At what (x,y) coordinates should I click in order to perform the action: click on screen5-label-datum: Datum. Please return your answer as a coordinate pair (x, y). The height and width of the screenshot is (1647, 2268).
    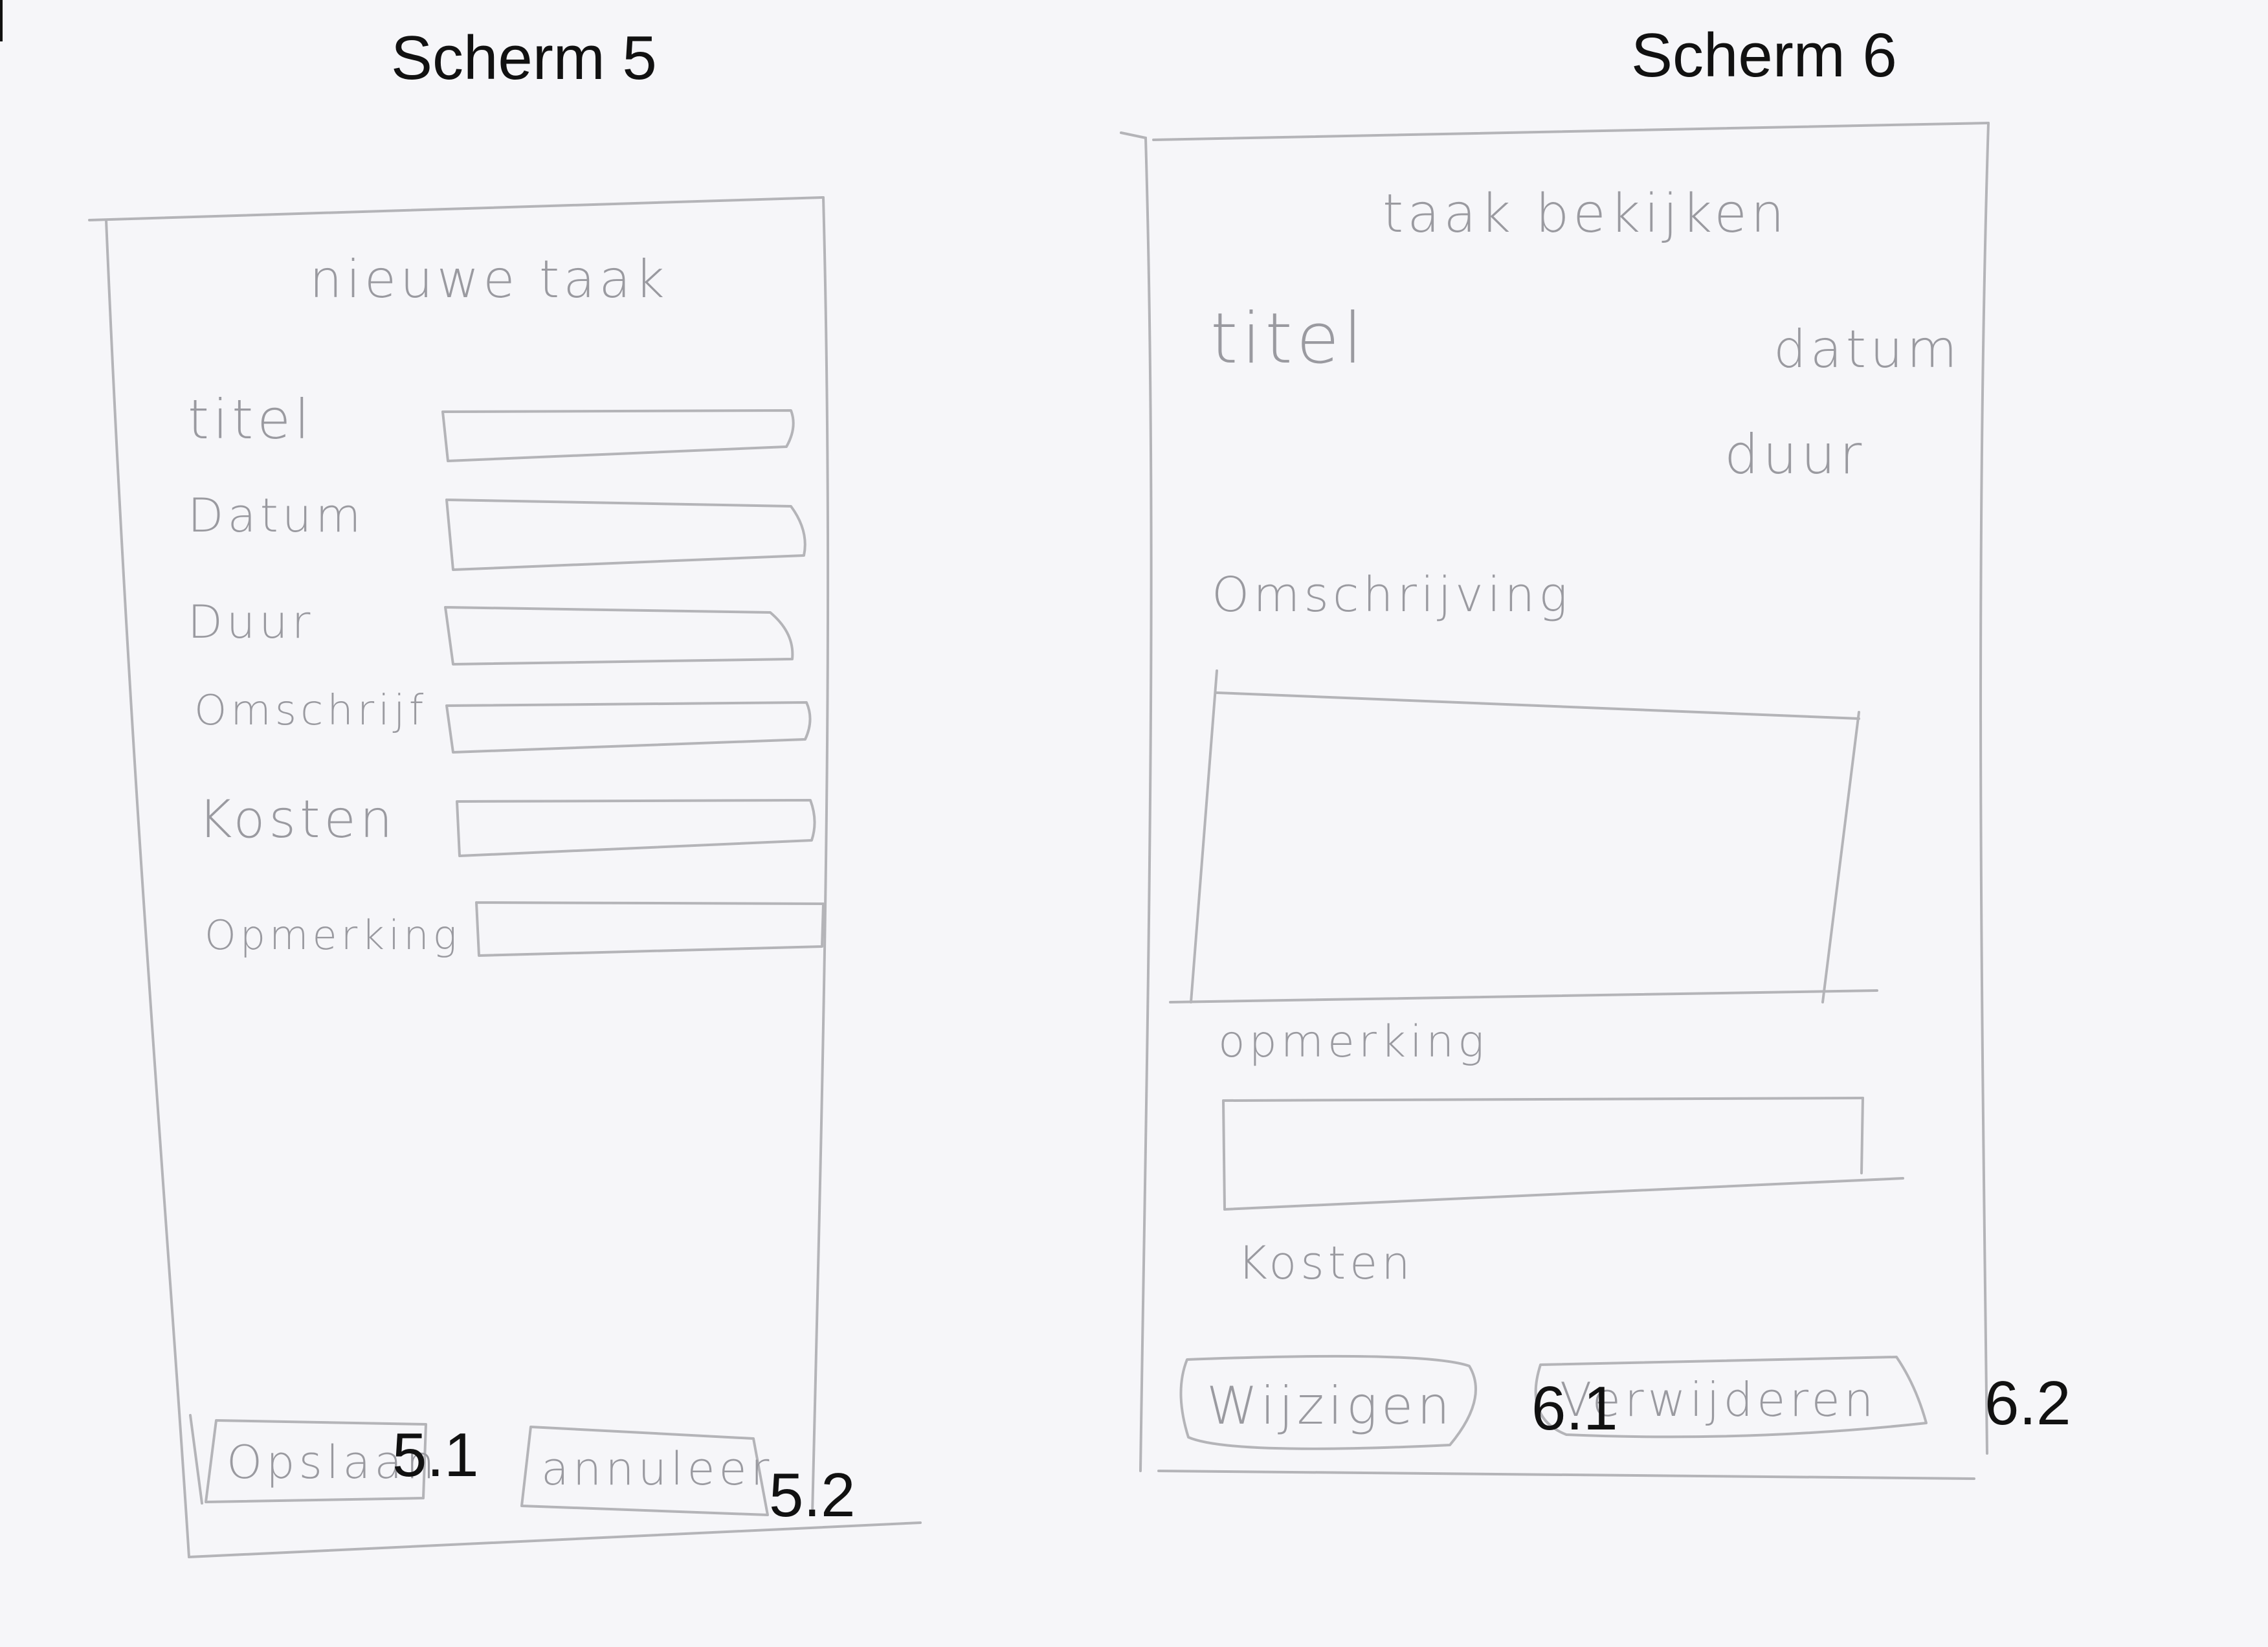
    Looking at the image, I should click on (276, 515).